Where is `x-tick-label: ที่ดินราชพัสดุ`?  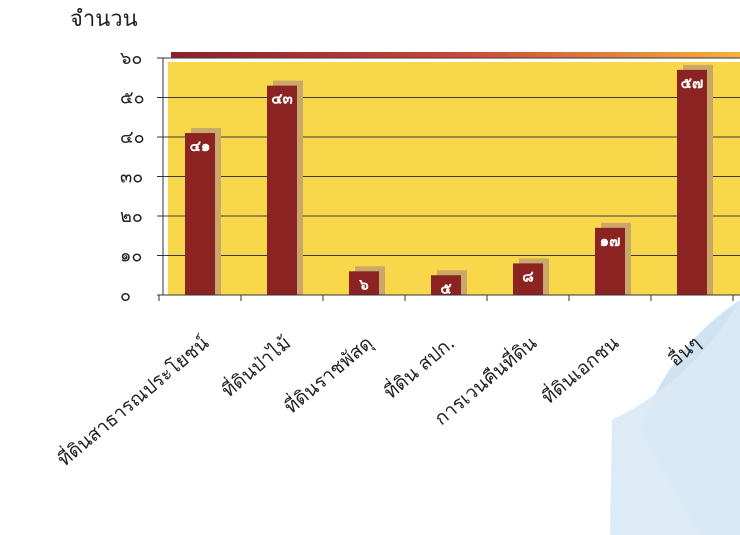
x-tick-label: ที่ดินราชพัสดุ is located at coordinates (328, 374).